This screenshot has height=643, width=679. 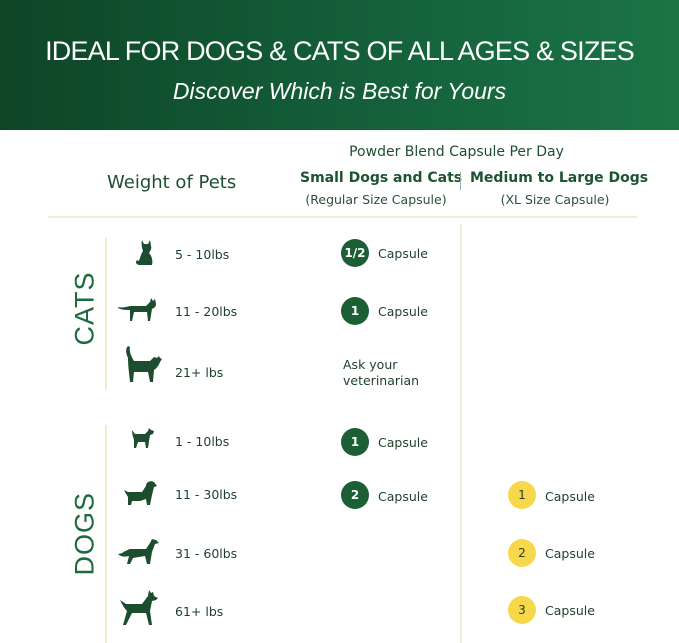 I want to click on header-divider, so click(x=342, y=217).